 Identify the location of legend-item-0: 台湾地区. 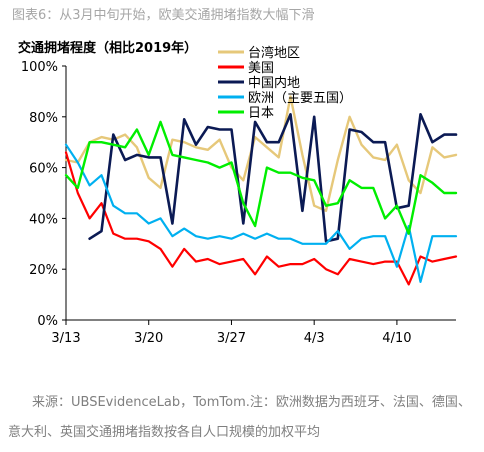
(259, 53).